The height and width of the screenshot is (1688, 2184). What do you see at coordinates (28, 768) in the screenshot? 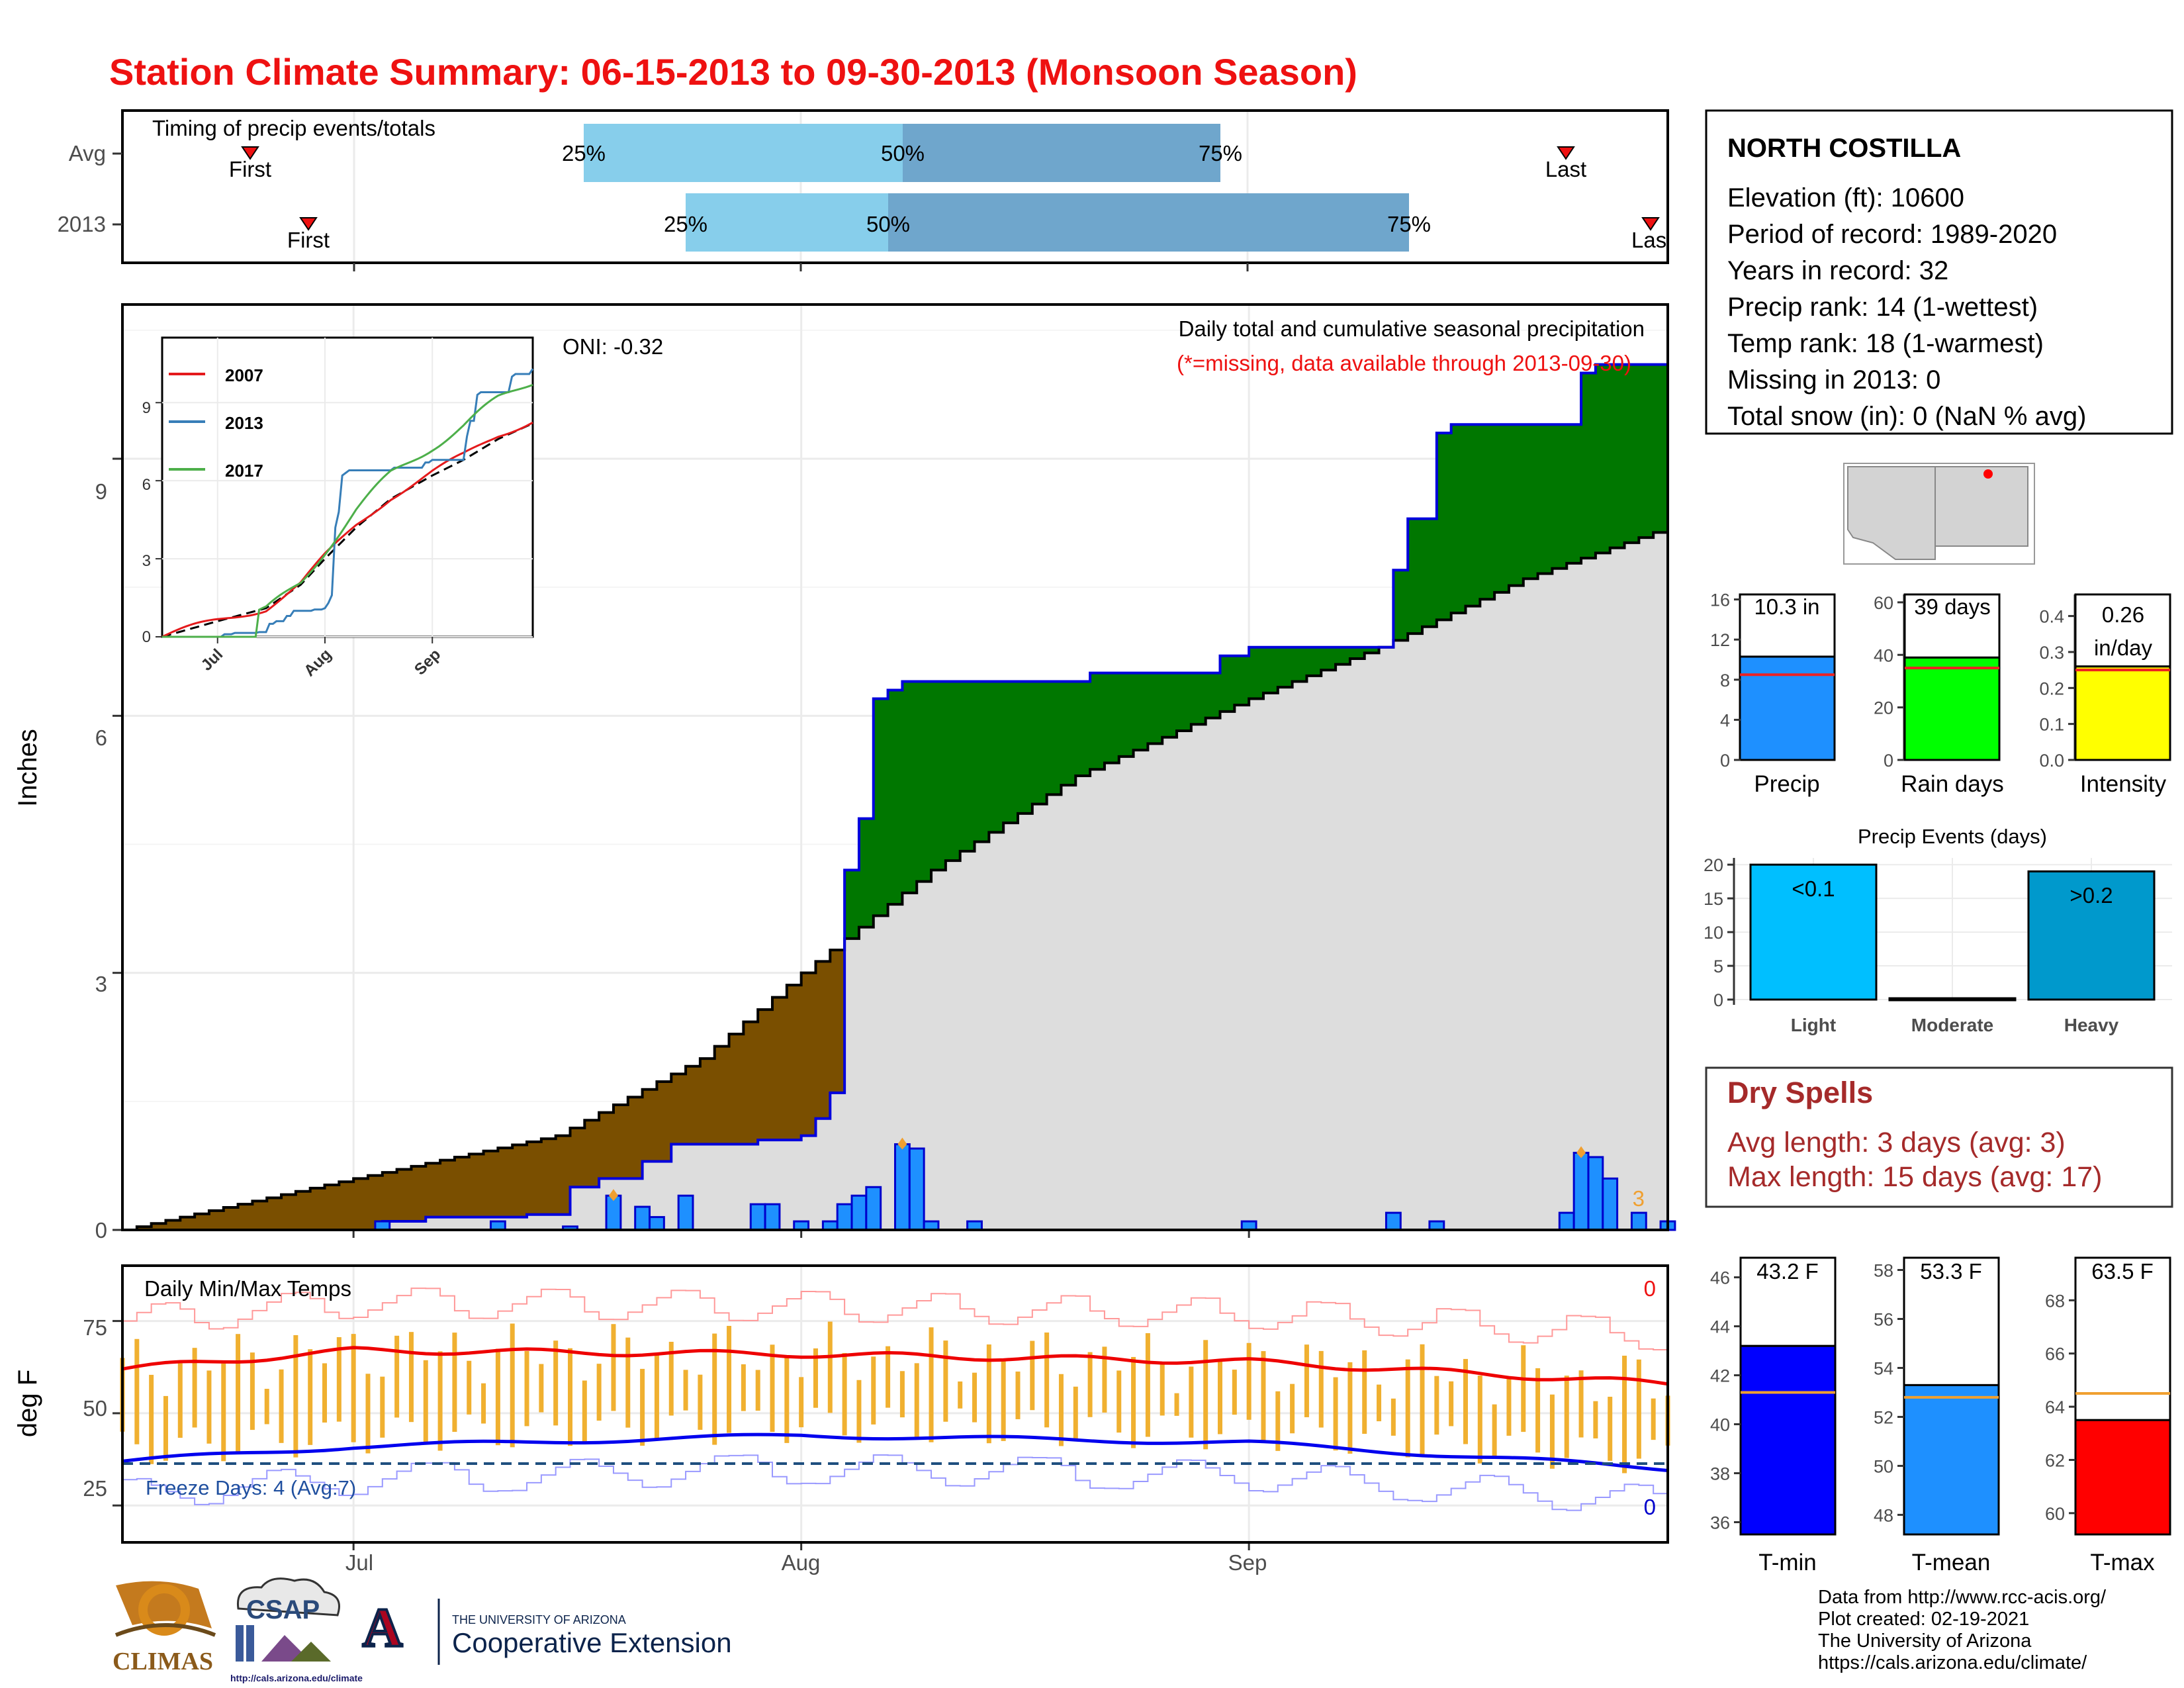
I see `precip-y-label: Inches` at bounding box center [28, 768].